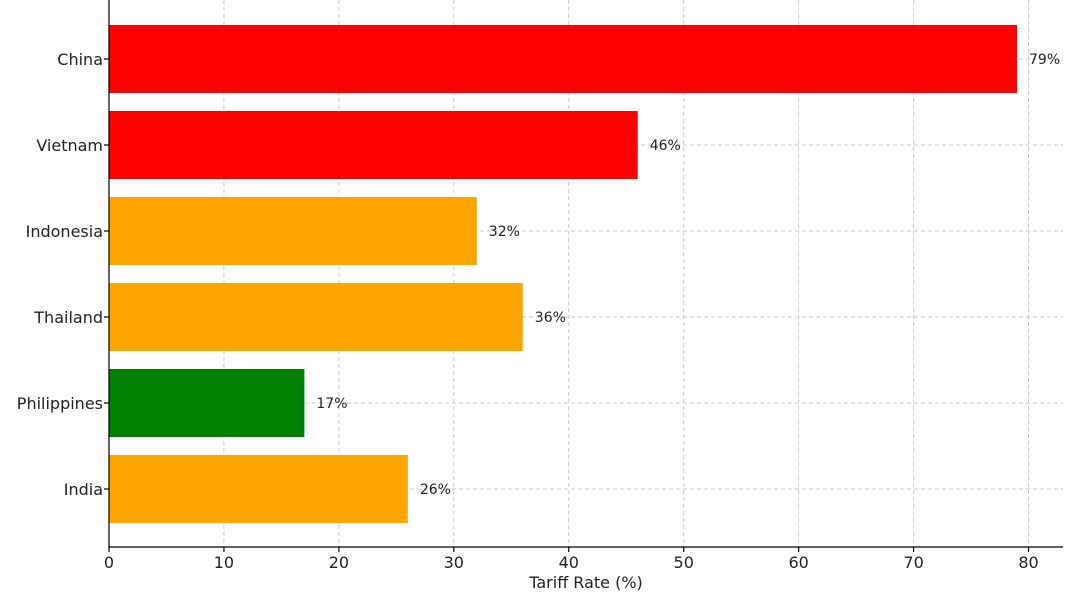  I want to click on x-tick-label: 70, so click(913, 562).